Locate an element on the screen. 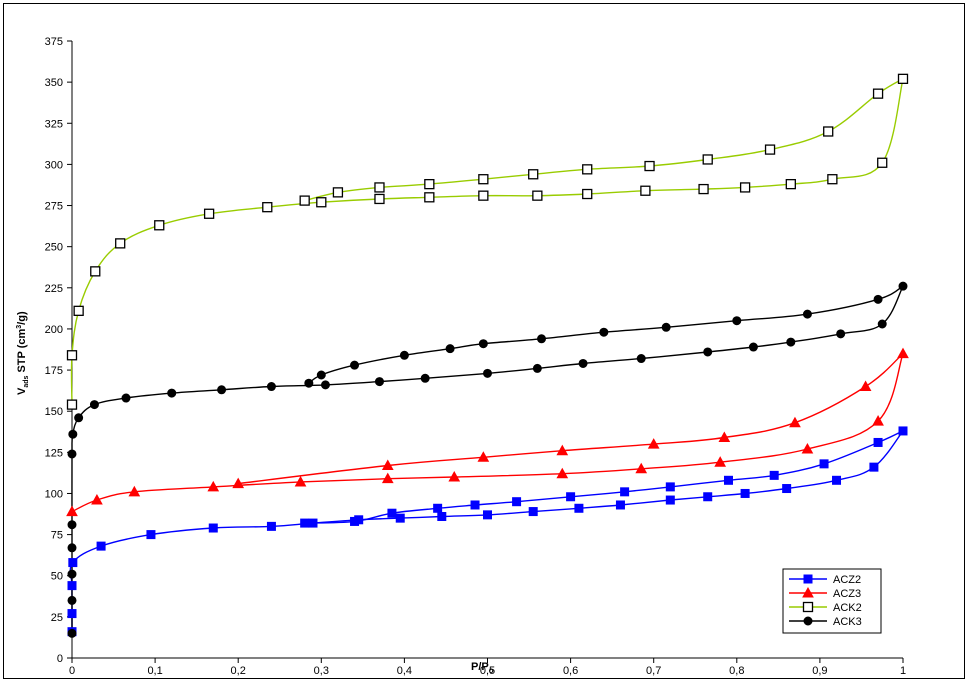 Image resolution: width=971 pixels, height=685 pixels. legend-label-ack3: ACK3 is located at coordinates (847, 622).